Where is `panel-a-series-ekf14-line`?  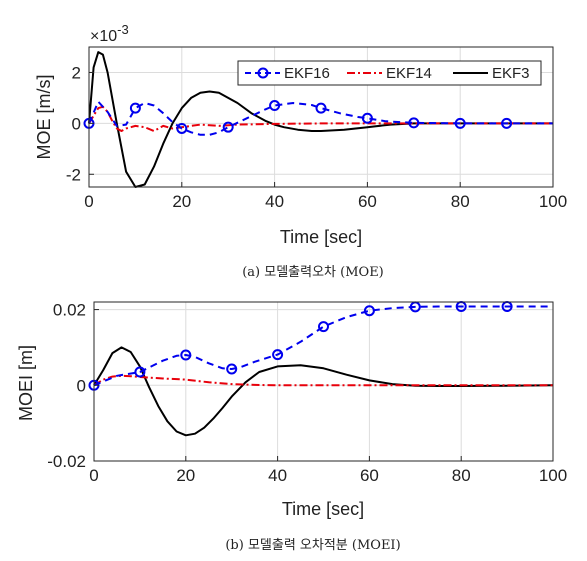 panel-a-series-ekf14-line is located at coordinates (320, 118).